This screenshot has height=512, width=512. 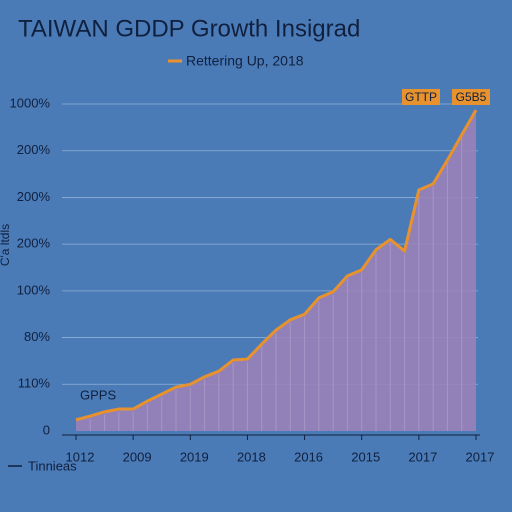 I want to click on y-tick-label: 100%, so click(x=34, y=289).